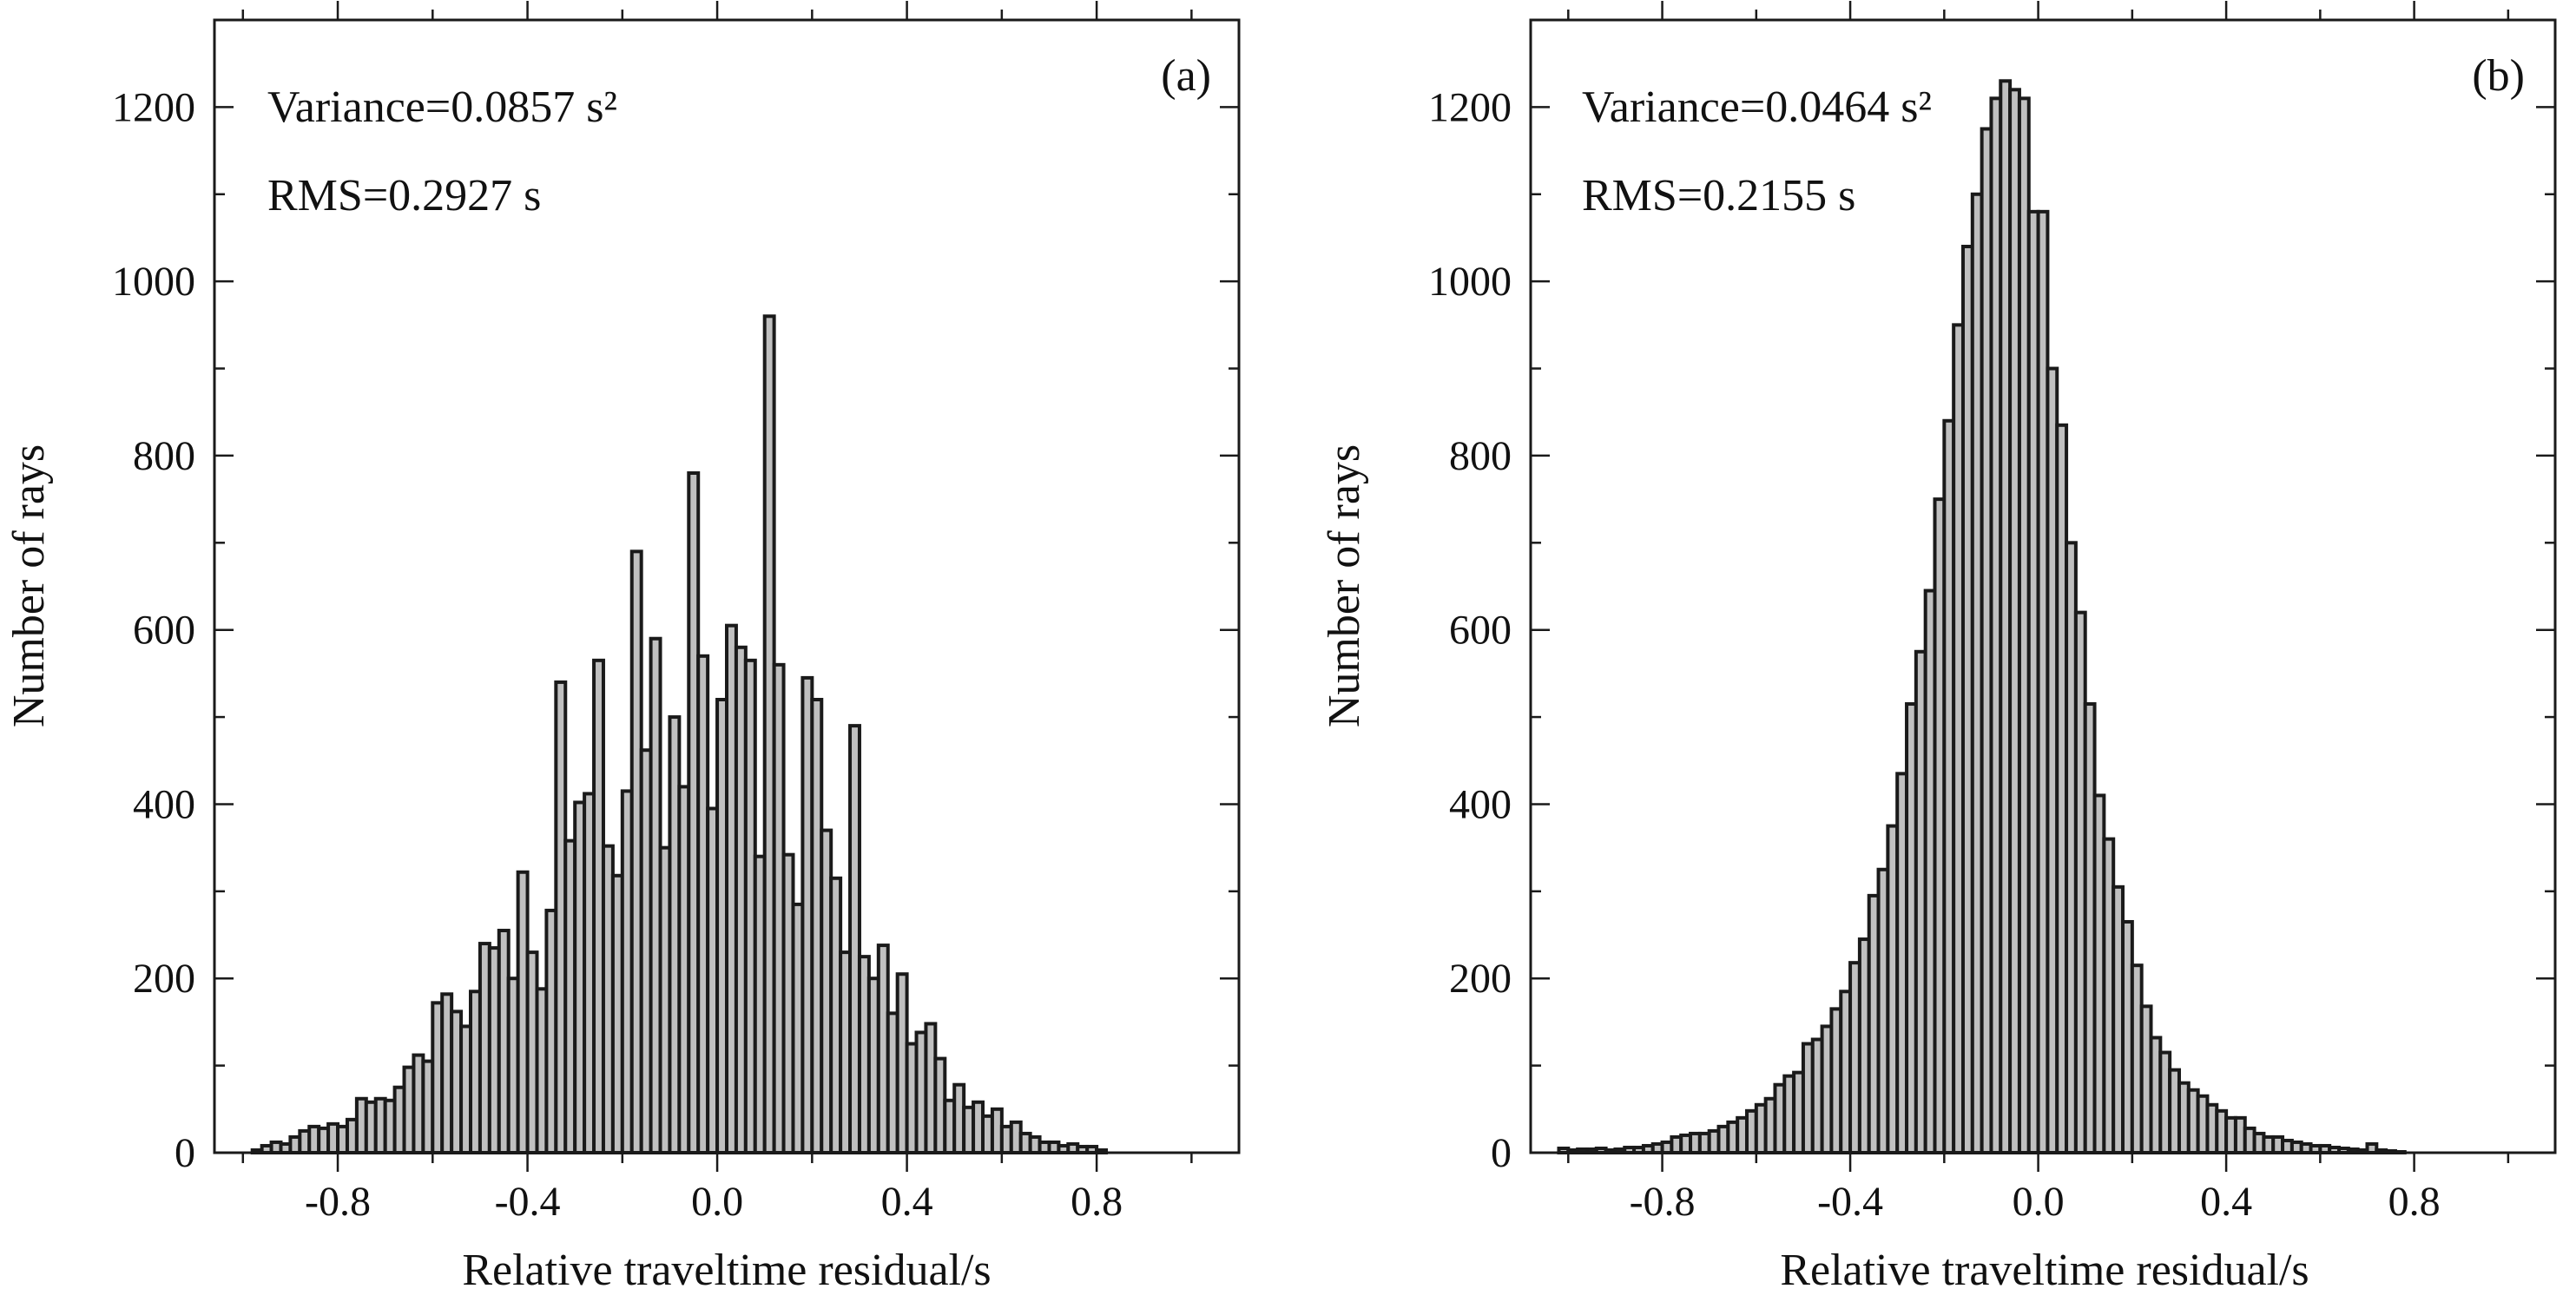 This screenshot has height=1302, width=2576. Describe the element at coordinates (442, 107) in the screenshot. I see `variance-annotation: Variance=0.0857 s²` at that location.